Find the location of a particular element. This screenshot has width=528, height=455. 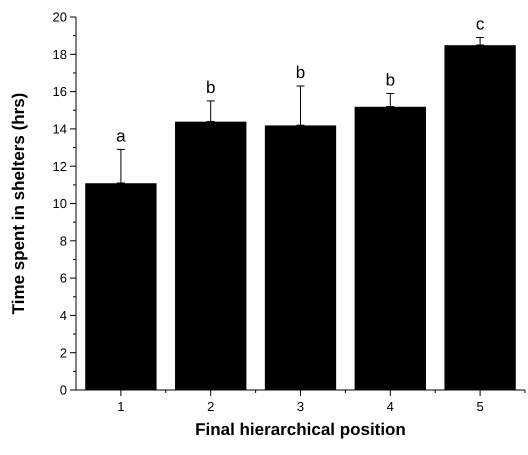

y-tick-label: 10 is located at coordinates (59, 204).